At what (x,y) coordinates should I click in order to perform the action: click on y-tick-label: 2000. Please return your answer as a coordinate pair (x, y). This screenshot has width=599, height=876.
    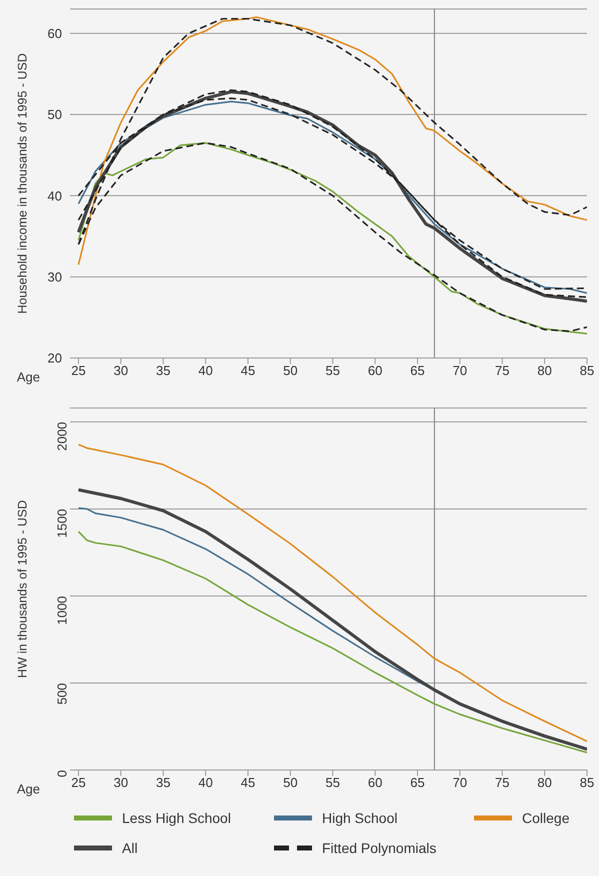
    Looking at the image, I should click on (62, 436).